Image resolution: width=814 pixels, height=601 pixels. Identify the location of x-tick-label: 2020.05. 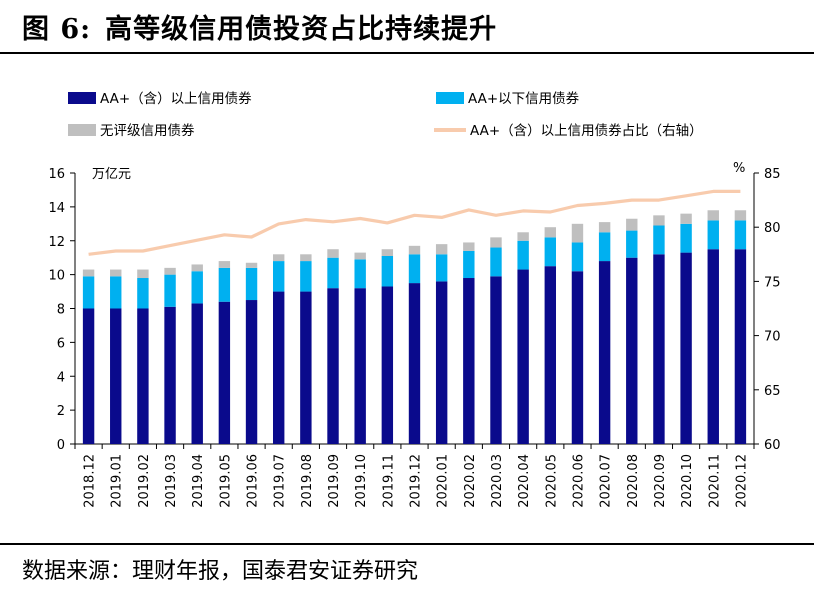
(551, 481).